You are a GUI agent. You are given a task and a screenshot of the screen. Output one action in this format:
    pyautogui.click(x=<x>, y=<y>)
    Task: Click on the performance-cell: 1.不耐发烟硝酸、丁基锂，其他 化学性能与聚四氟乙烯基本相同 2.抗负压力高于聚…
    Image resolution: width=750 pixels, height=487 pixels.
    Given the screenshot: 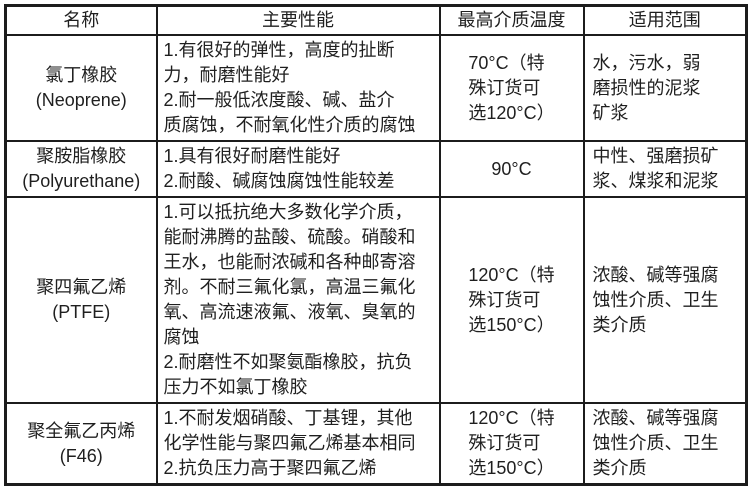 What is the action you would take?
    pyautogui.click(x=298, y=444)
    